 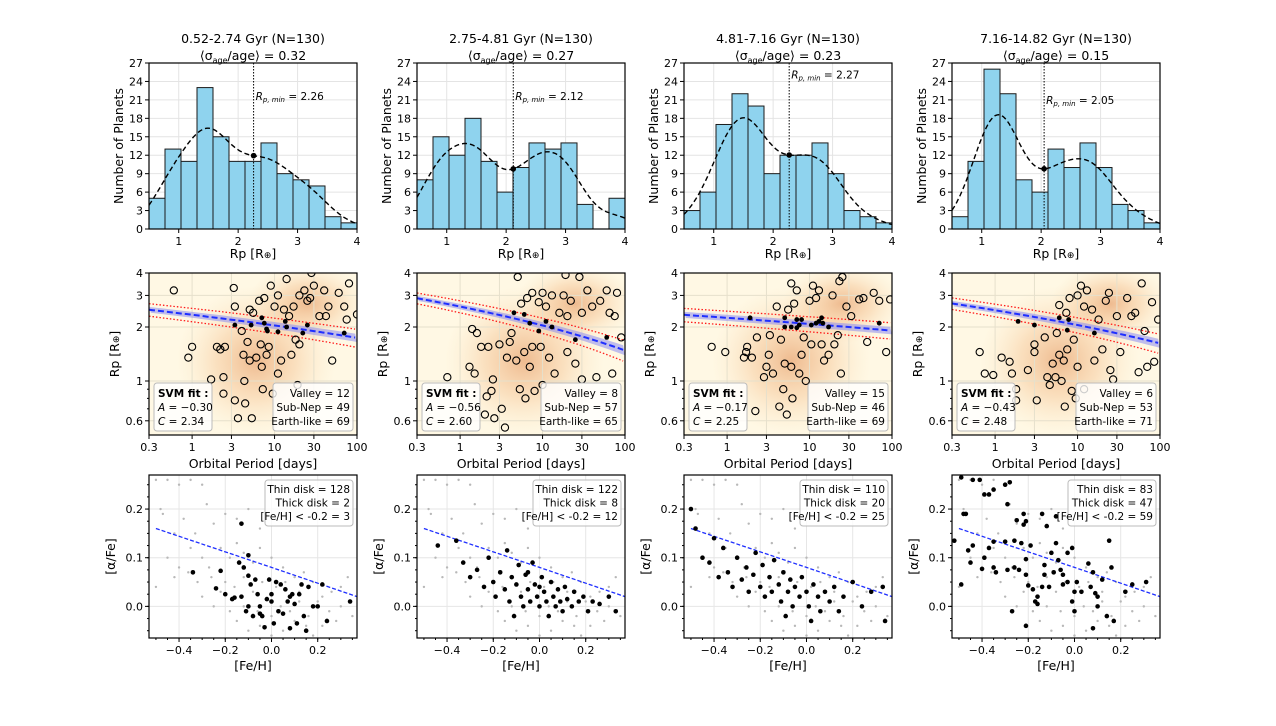 What do you see at coordinates (649, 354) in the screenshot?
I see `rp-axis-label: Rp [R⊕]` at bounding box center [649, 354].